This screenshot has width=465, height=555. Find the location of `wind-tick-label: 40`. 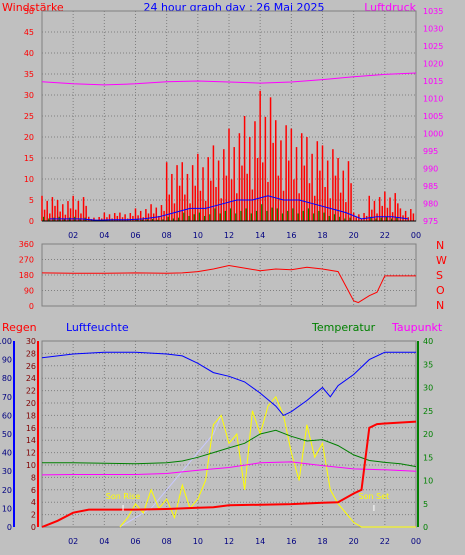

wind-tick-label: 40 is located at coordinates (29, 53).